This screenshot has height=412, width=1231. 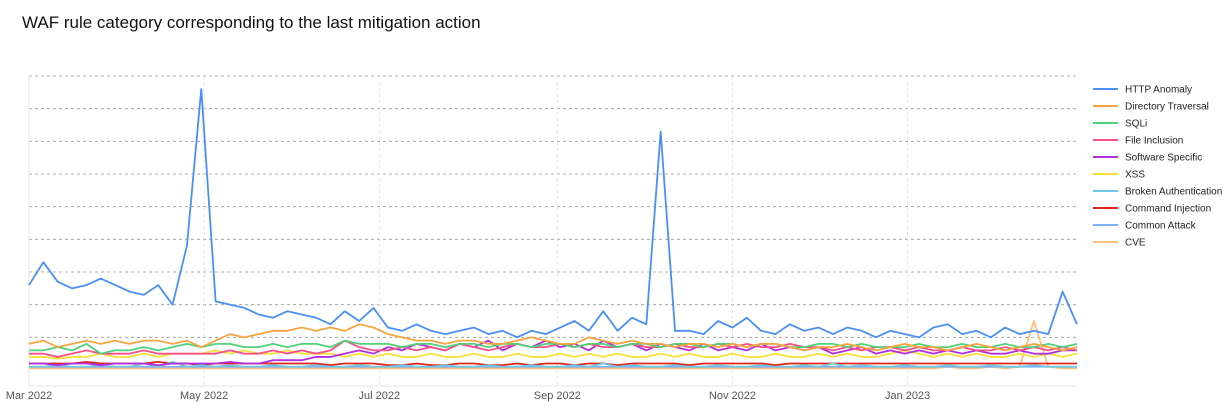 What do you see at coordinates (1167, 107) in the screenshot?
I see `legend-label: Directory Traversal` at bounding box center [1167, 107].